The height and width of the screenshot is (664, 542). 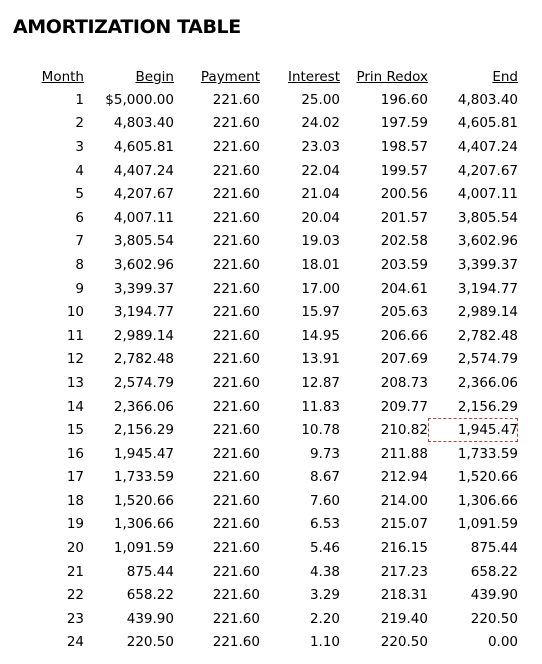 What do you see at coordinates (143, 264) in the screenshot?
I see `cell-begin: 3,602.96` at bounding box center [143, 264].